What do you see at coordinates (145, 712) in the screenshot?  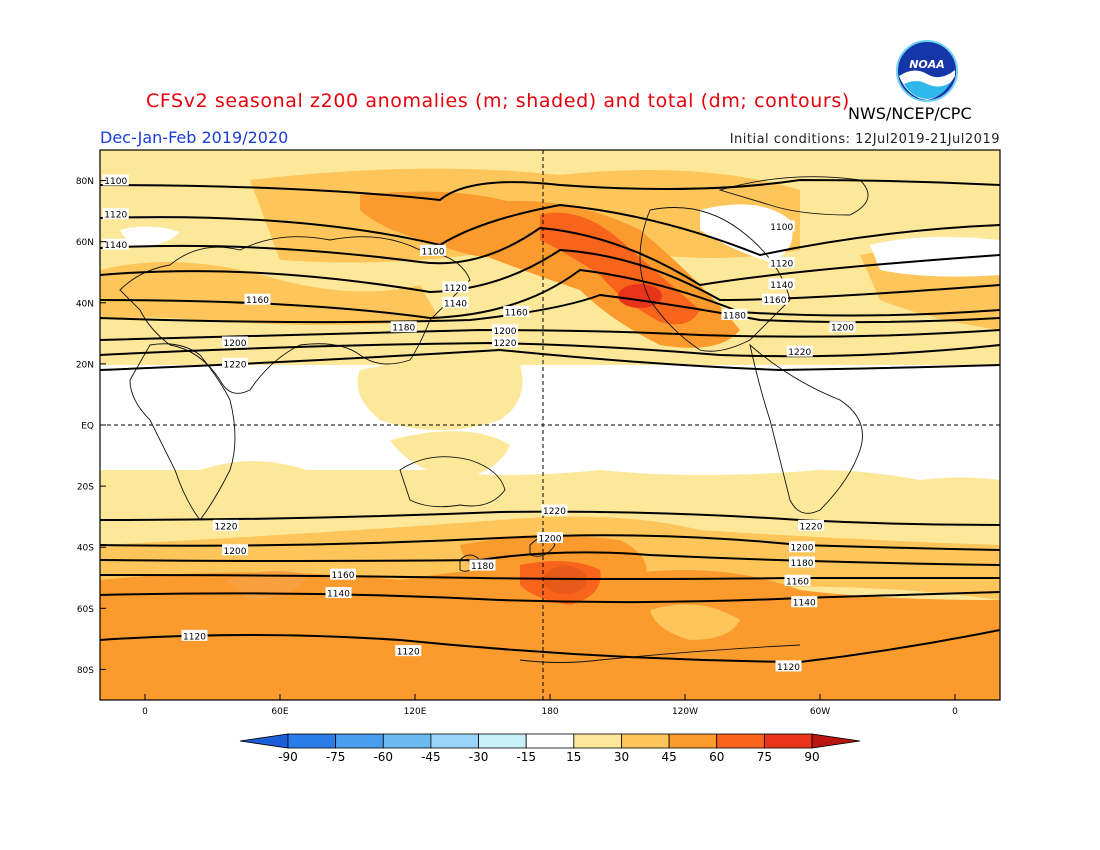 I see `lon-tick-label: 0` at bounding box center [145, 712].